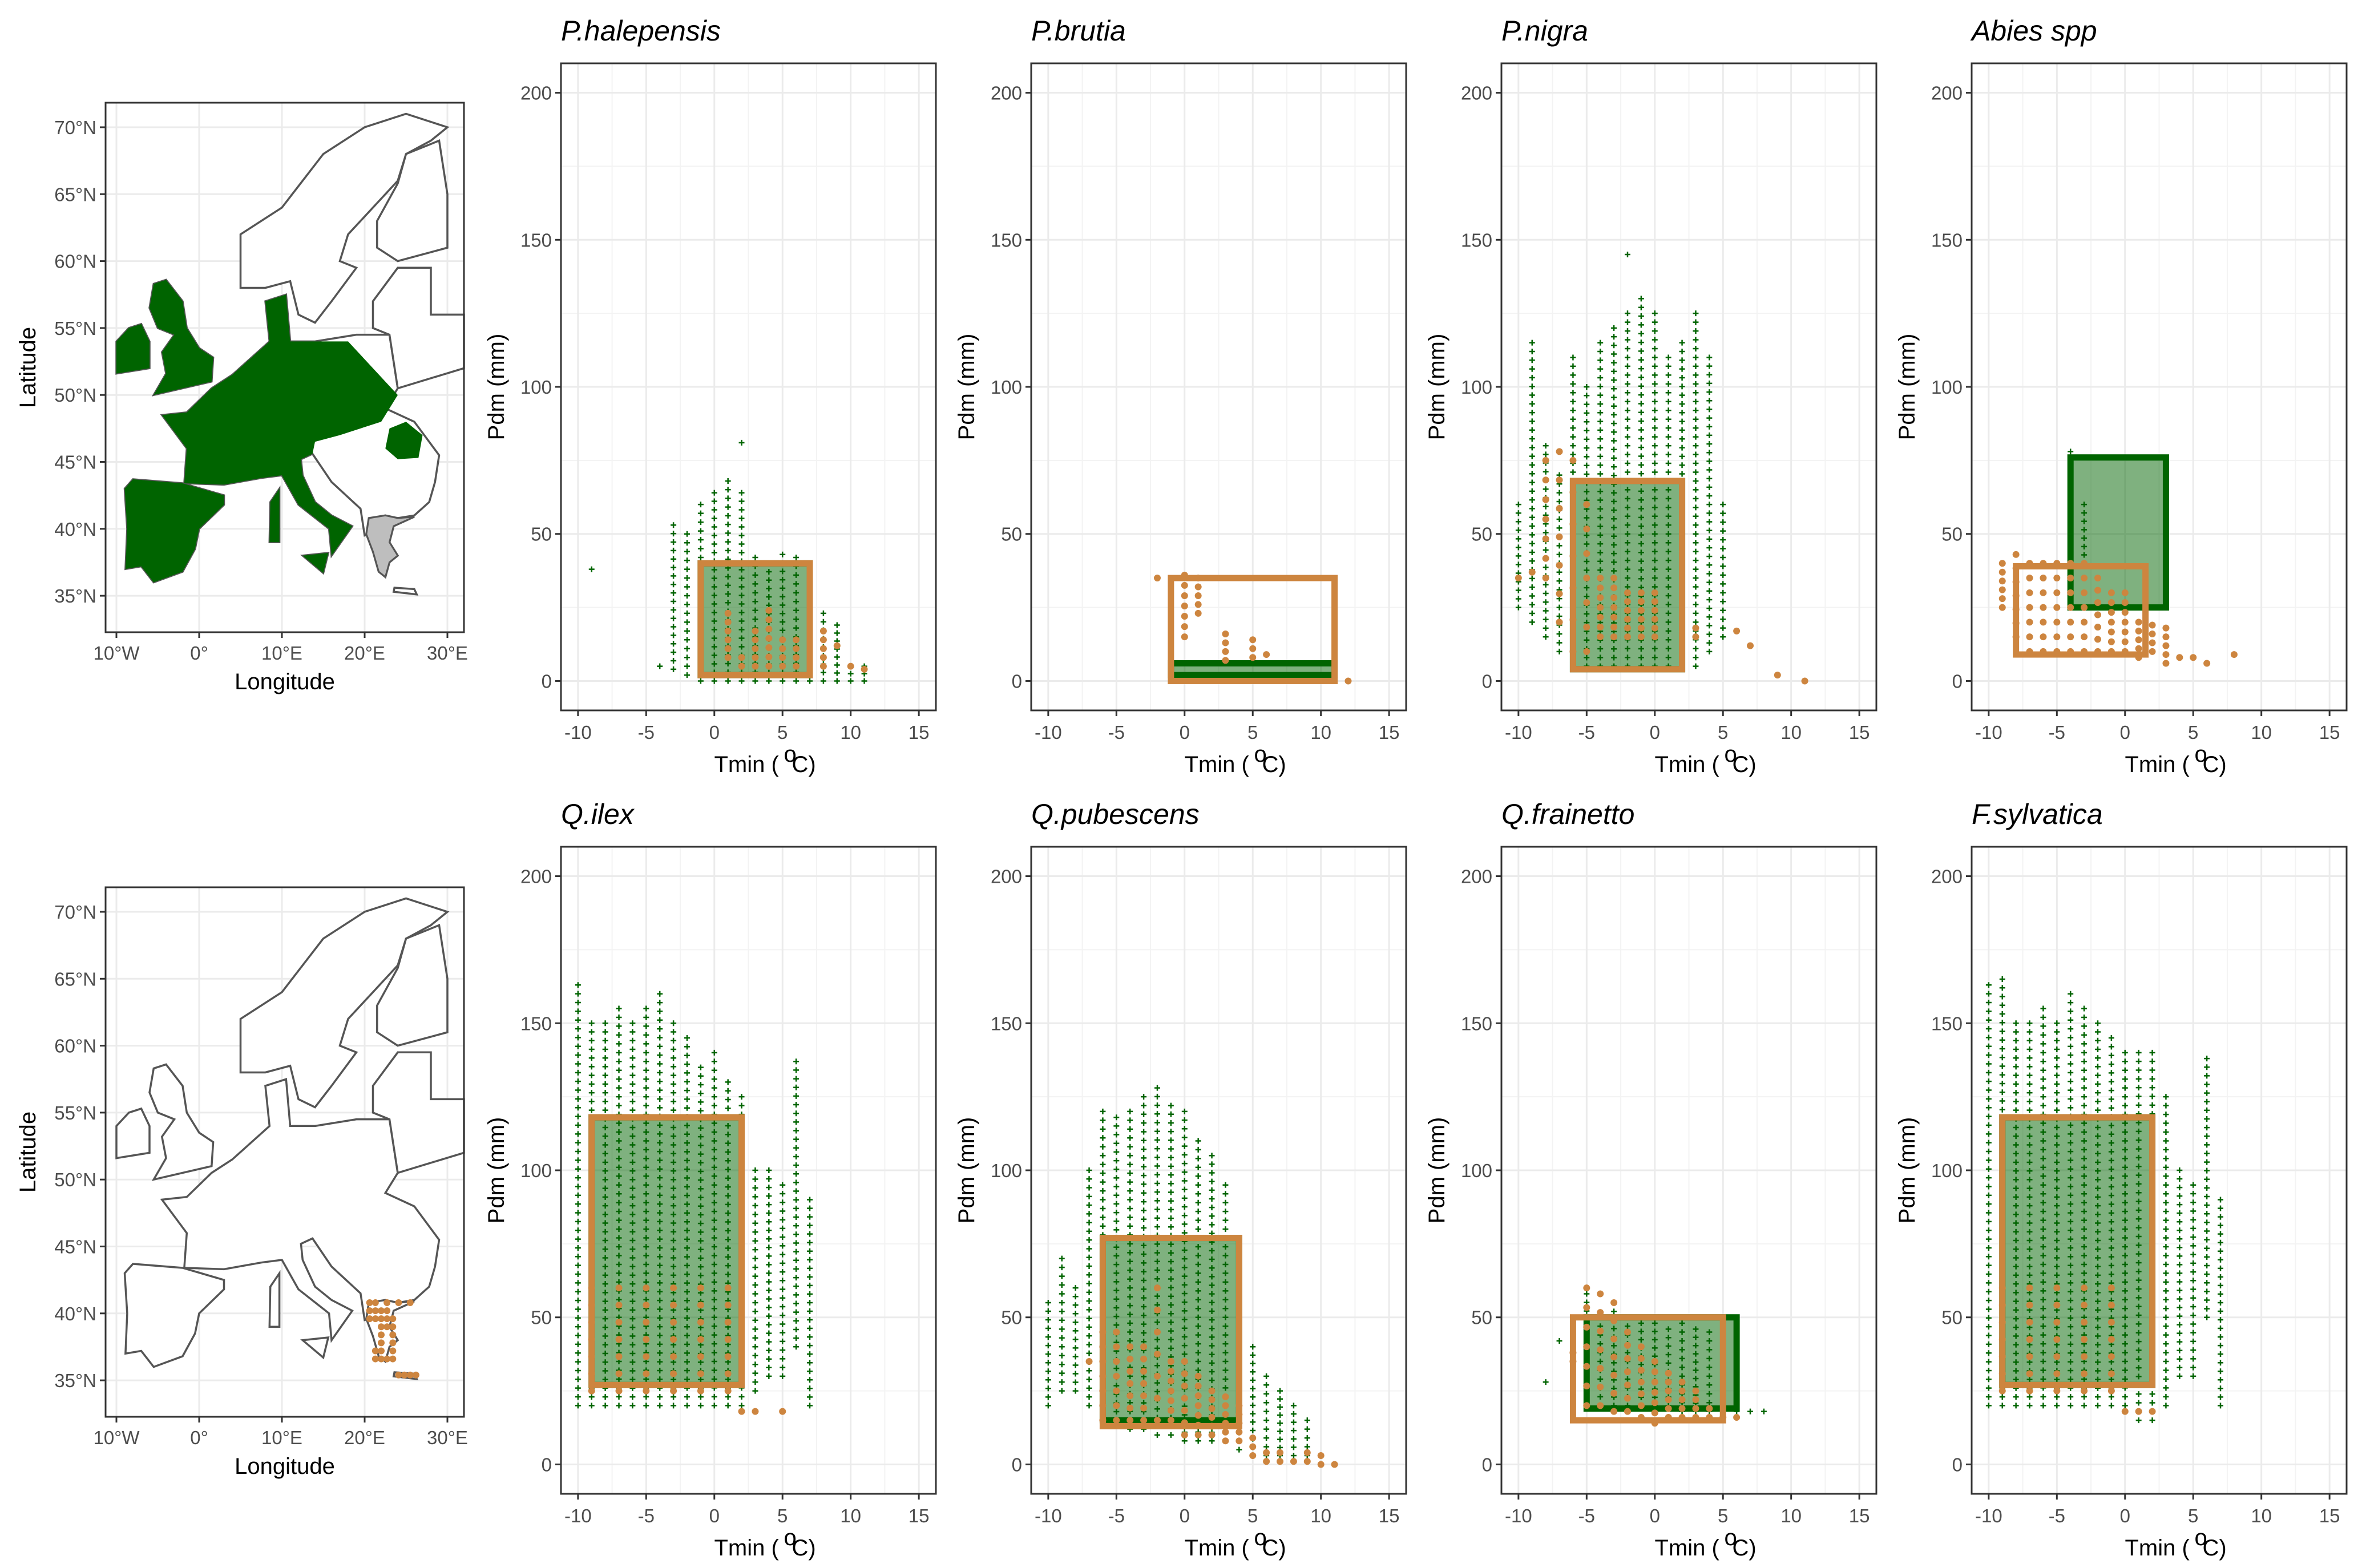 The width and height of the screenshot is (2358, 1568). What do you see at coordinates (714, 732) in the screenshot?
I see `x-tick-label: 0` at bounding box center [714, 732].